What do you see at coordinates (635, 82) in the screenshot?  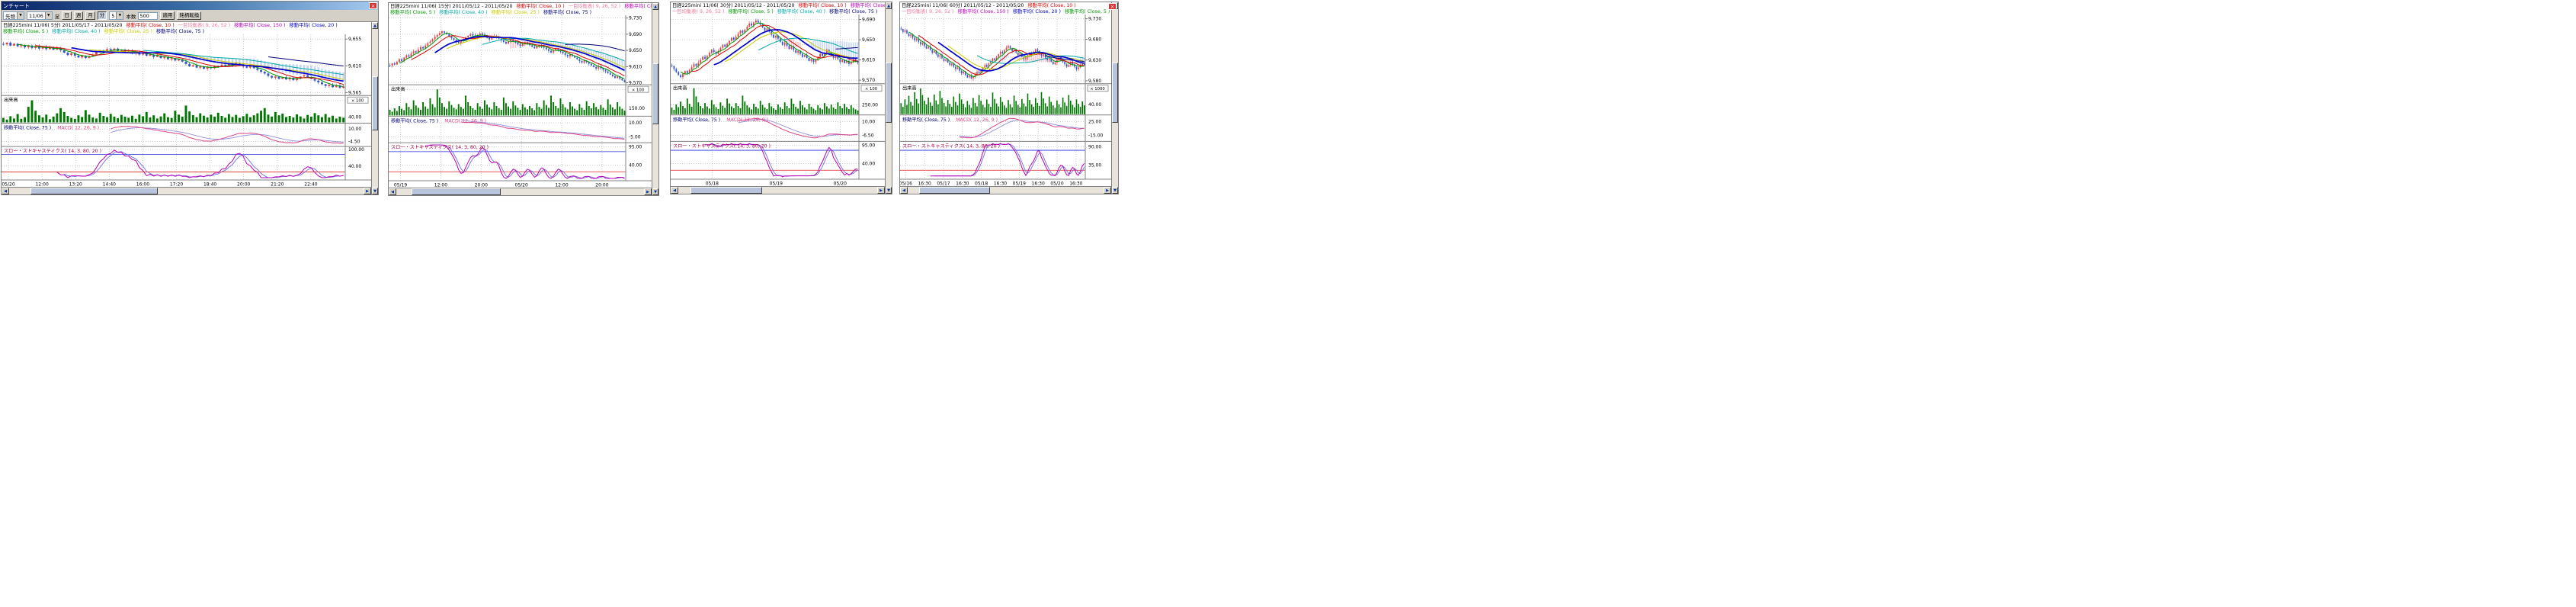 I see `svg-text: 9,570` at bounding box center [635, 82].